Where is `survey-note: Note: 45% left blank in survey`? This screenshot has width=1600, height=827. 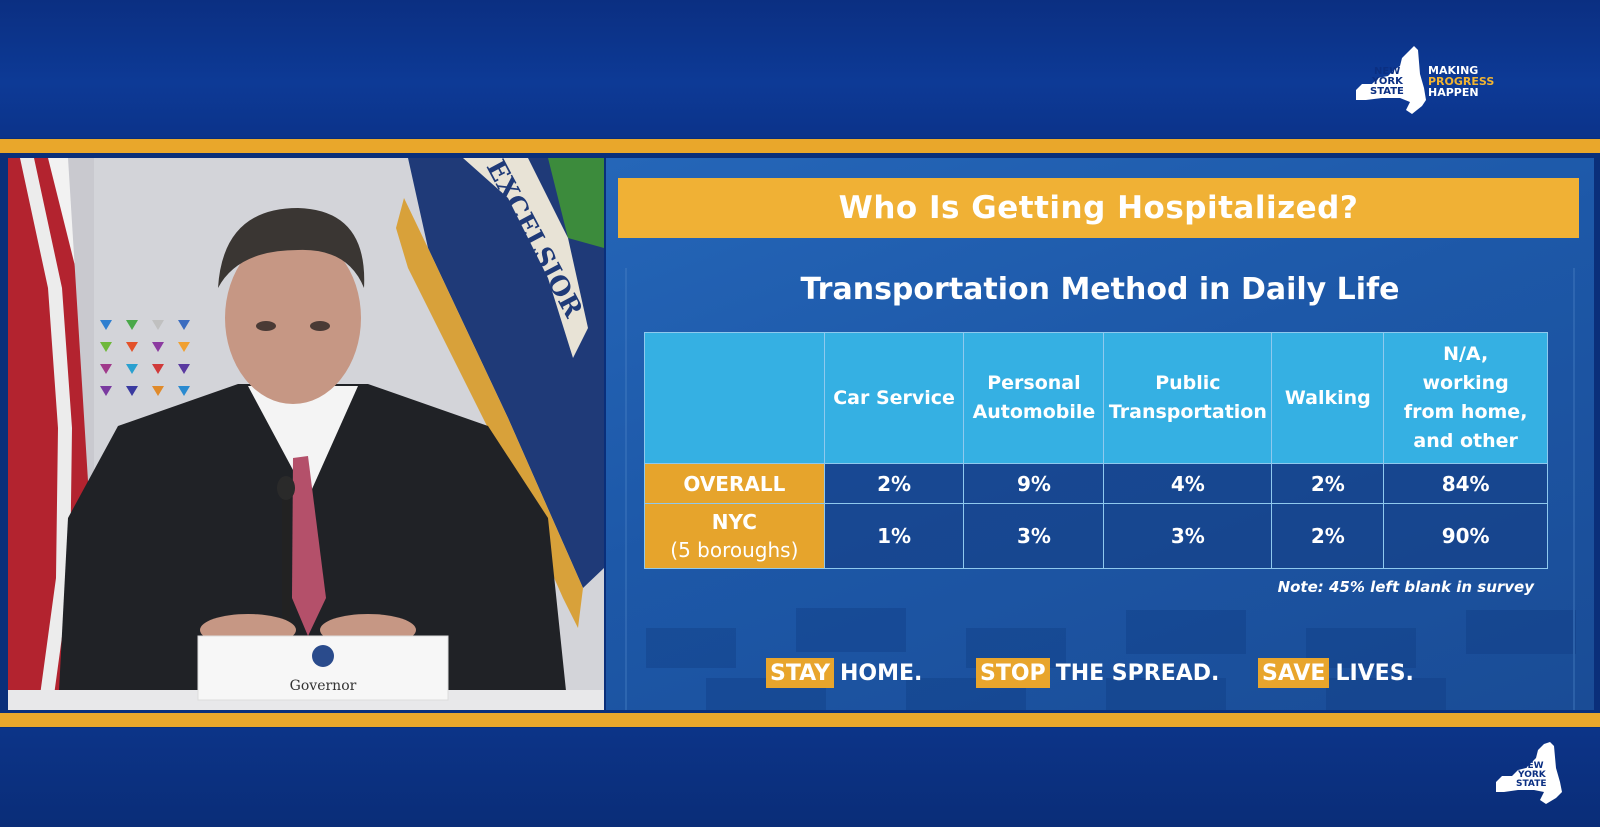
survey-note: Note: 45% left blank in survey is located at coordinates (1405, 587).